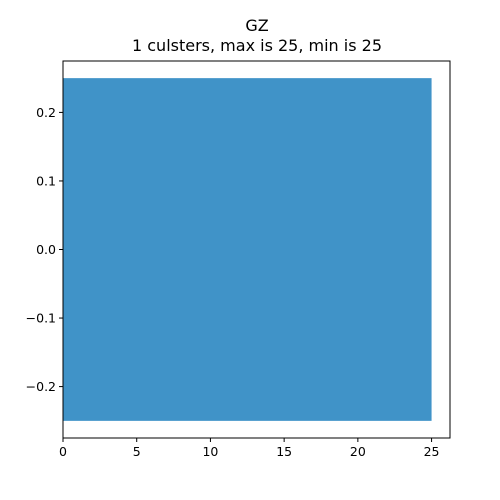 This screenshot has height=500, width=500. What do you see at coordinates (137, 451) in the screenshot?
I see `x-tick-label: 5` at bounding box center [137, 451].